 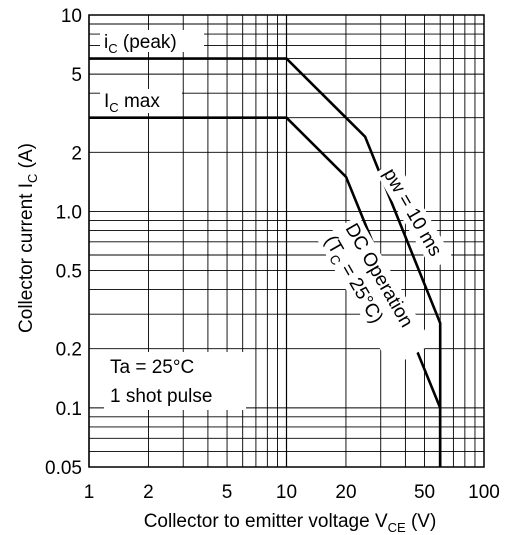 I want to click on y-tick-labels: 10 5 2 1.0 0.5 0.2 0.1 0.05, so click(x=63, y=242).